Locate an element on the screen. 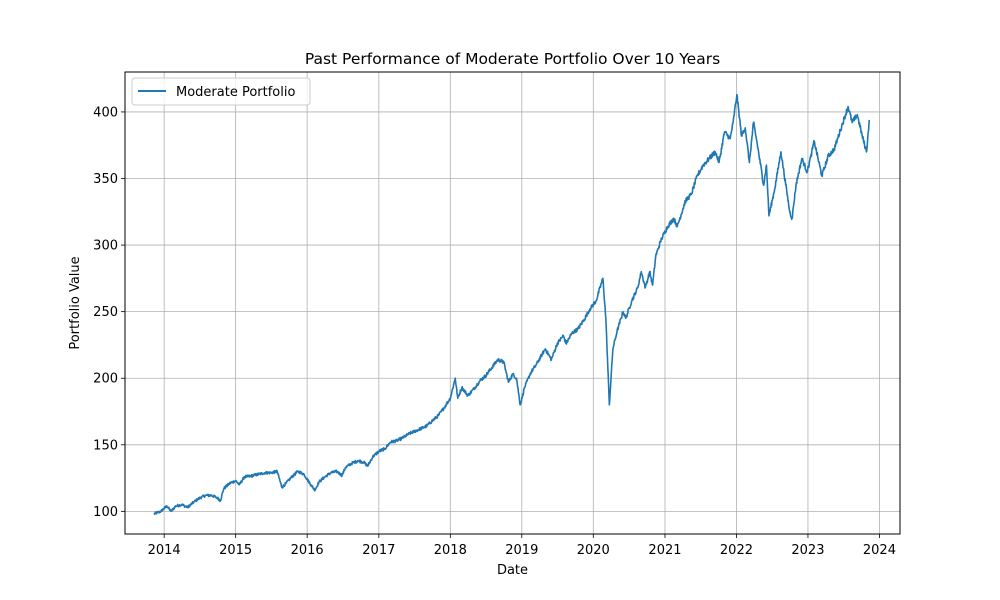 This screenshot has height=600, width=1000. x-tick-label: 2021 is located at coordinates (664, 550).